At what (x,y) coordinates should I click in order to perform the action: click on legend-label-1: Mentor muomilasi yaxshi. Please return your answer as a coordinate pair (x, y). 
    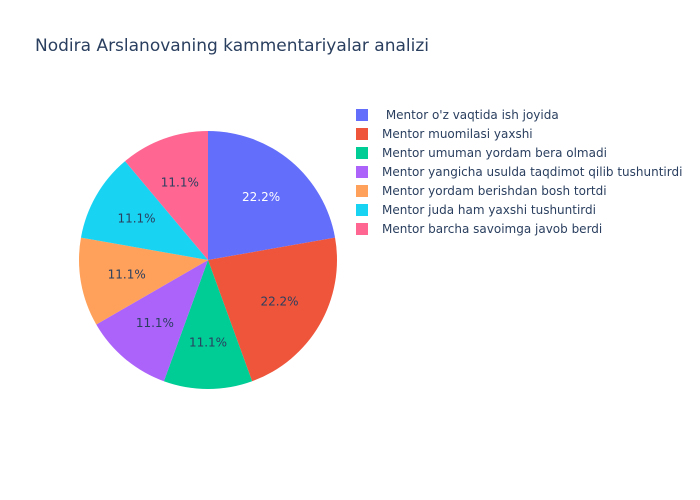
    Looking at the image, I should click on (457, 134).